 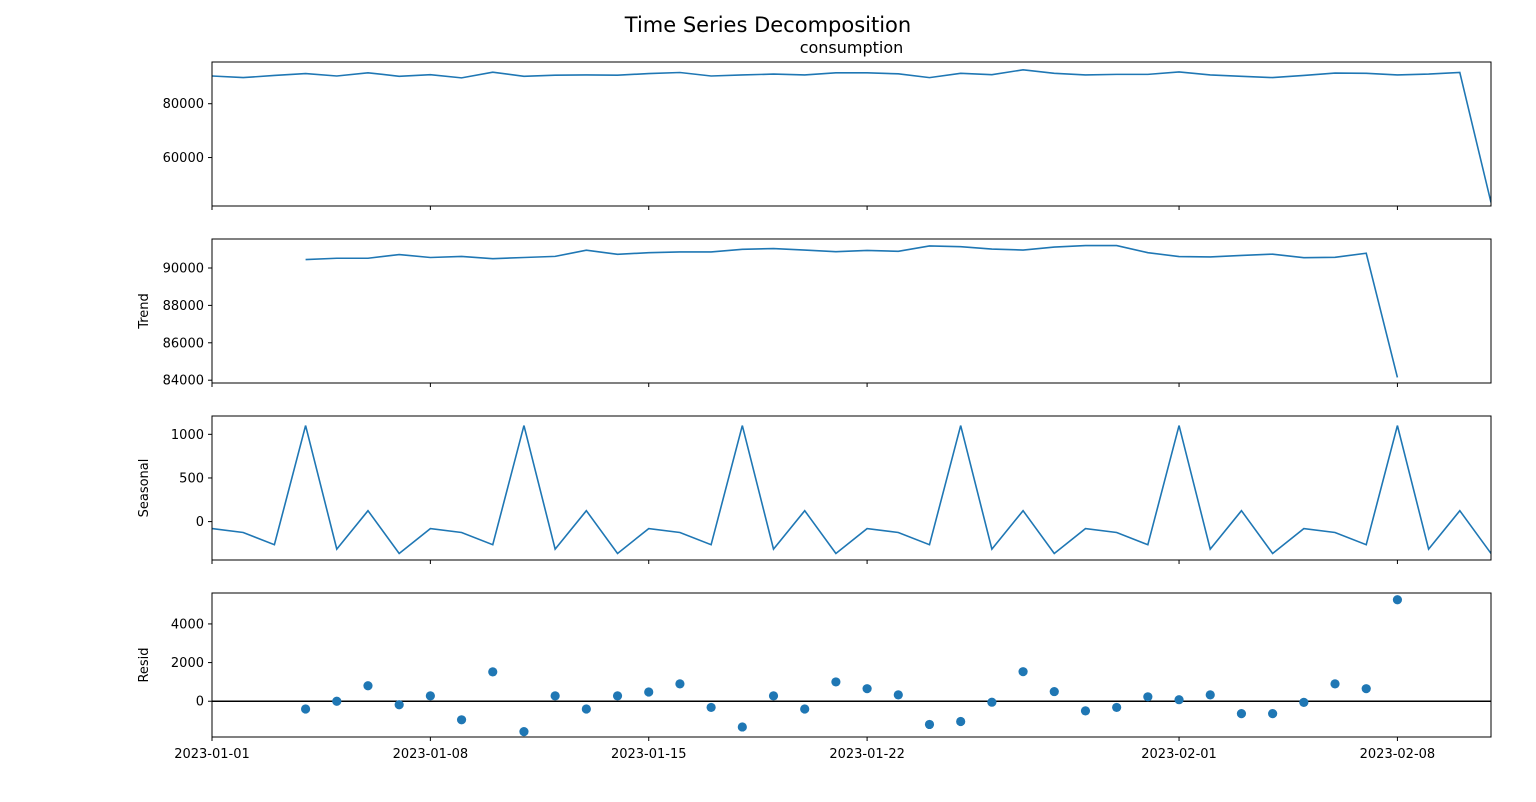 I want to click on ytick-label-seasonal-2: 1000, so click(x=187, y=435).